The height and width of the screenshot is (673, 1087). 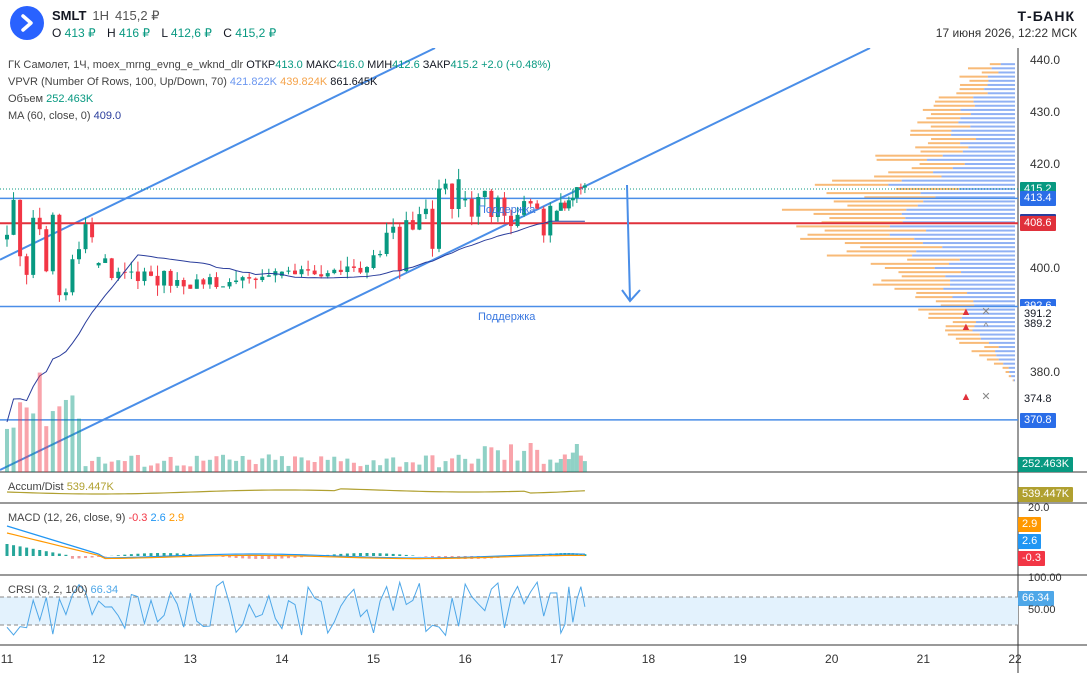 What do you see at coordinates (138, 518) in the screenshot?
I see `legend-macd-hist: -0.3` at bounding box center [138, 518].